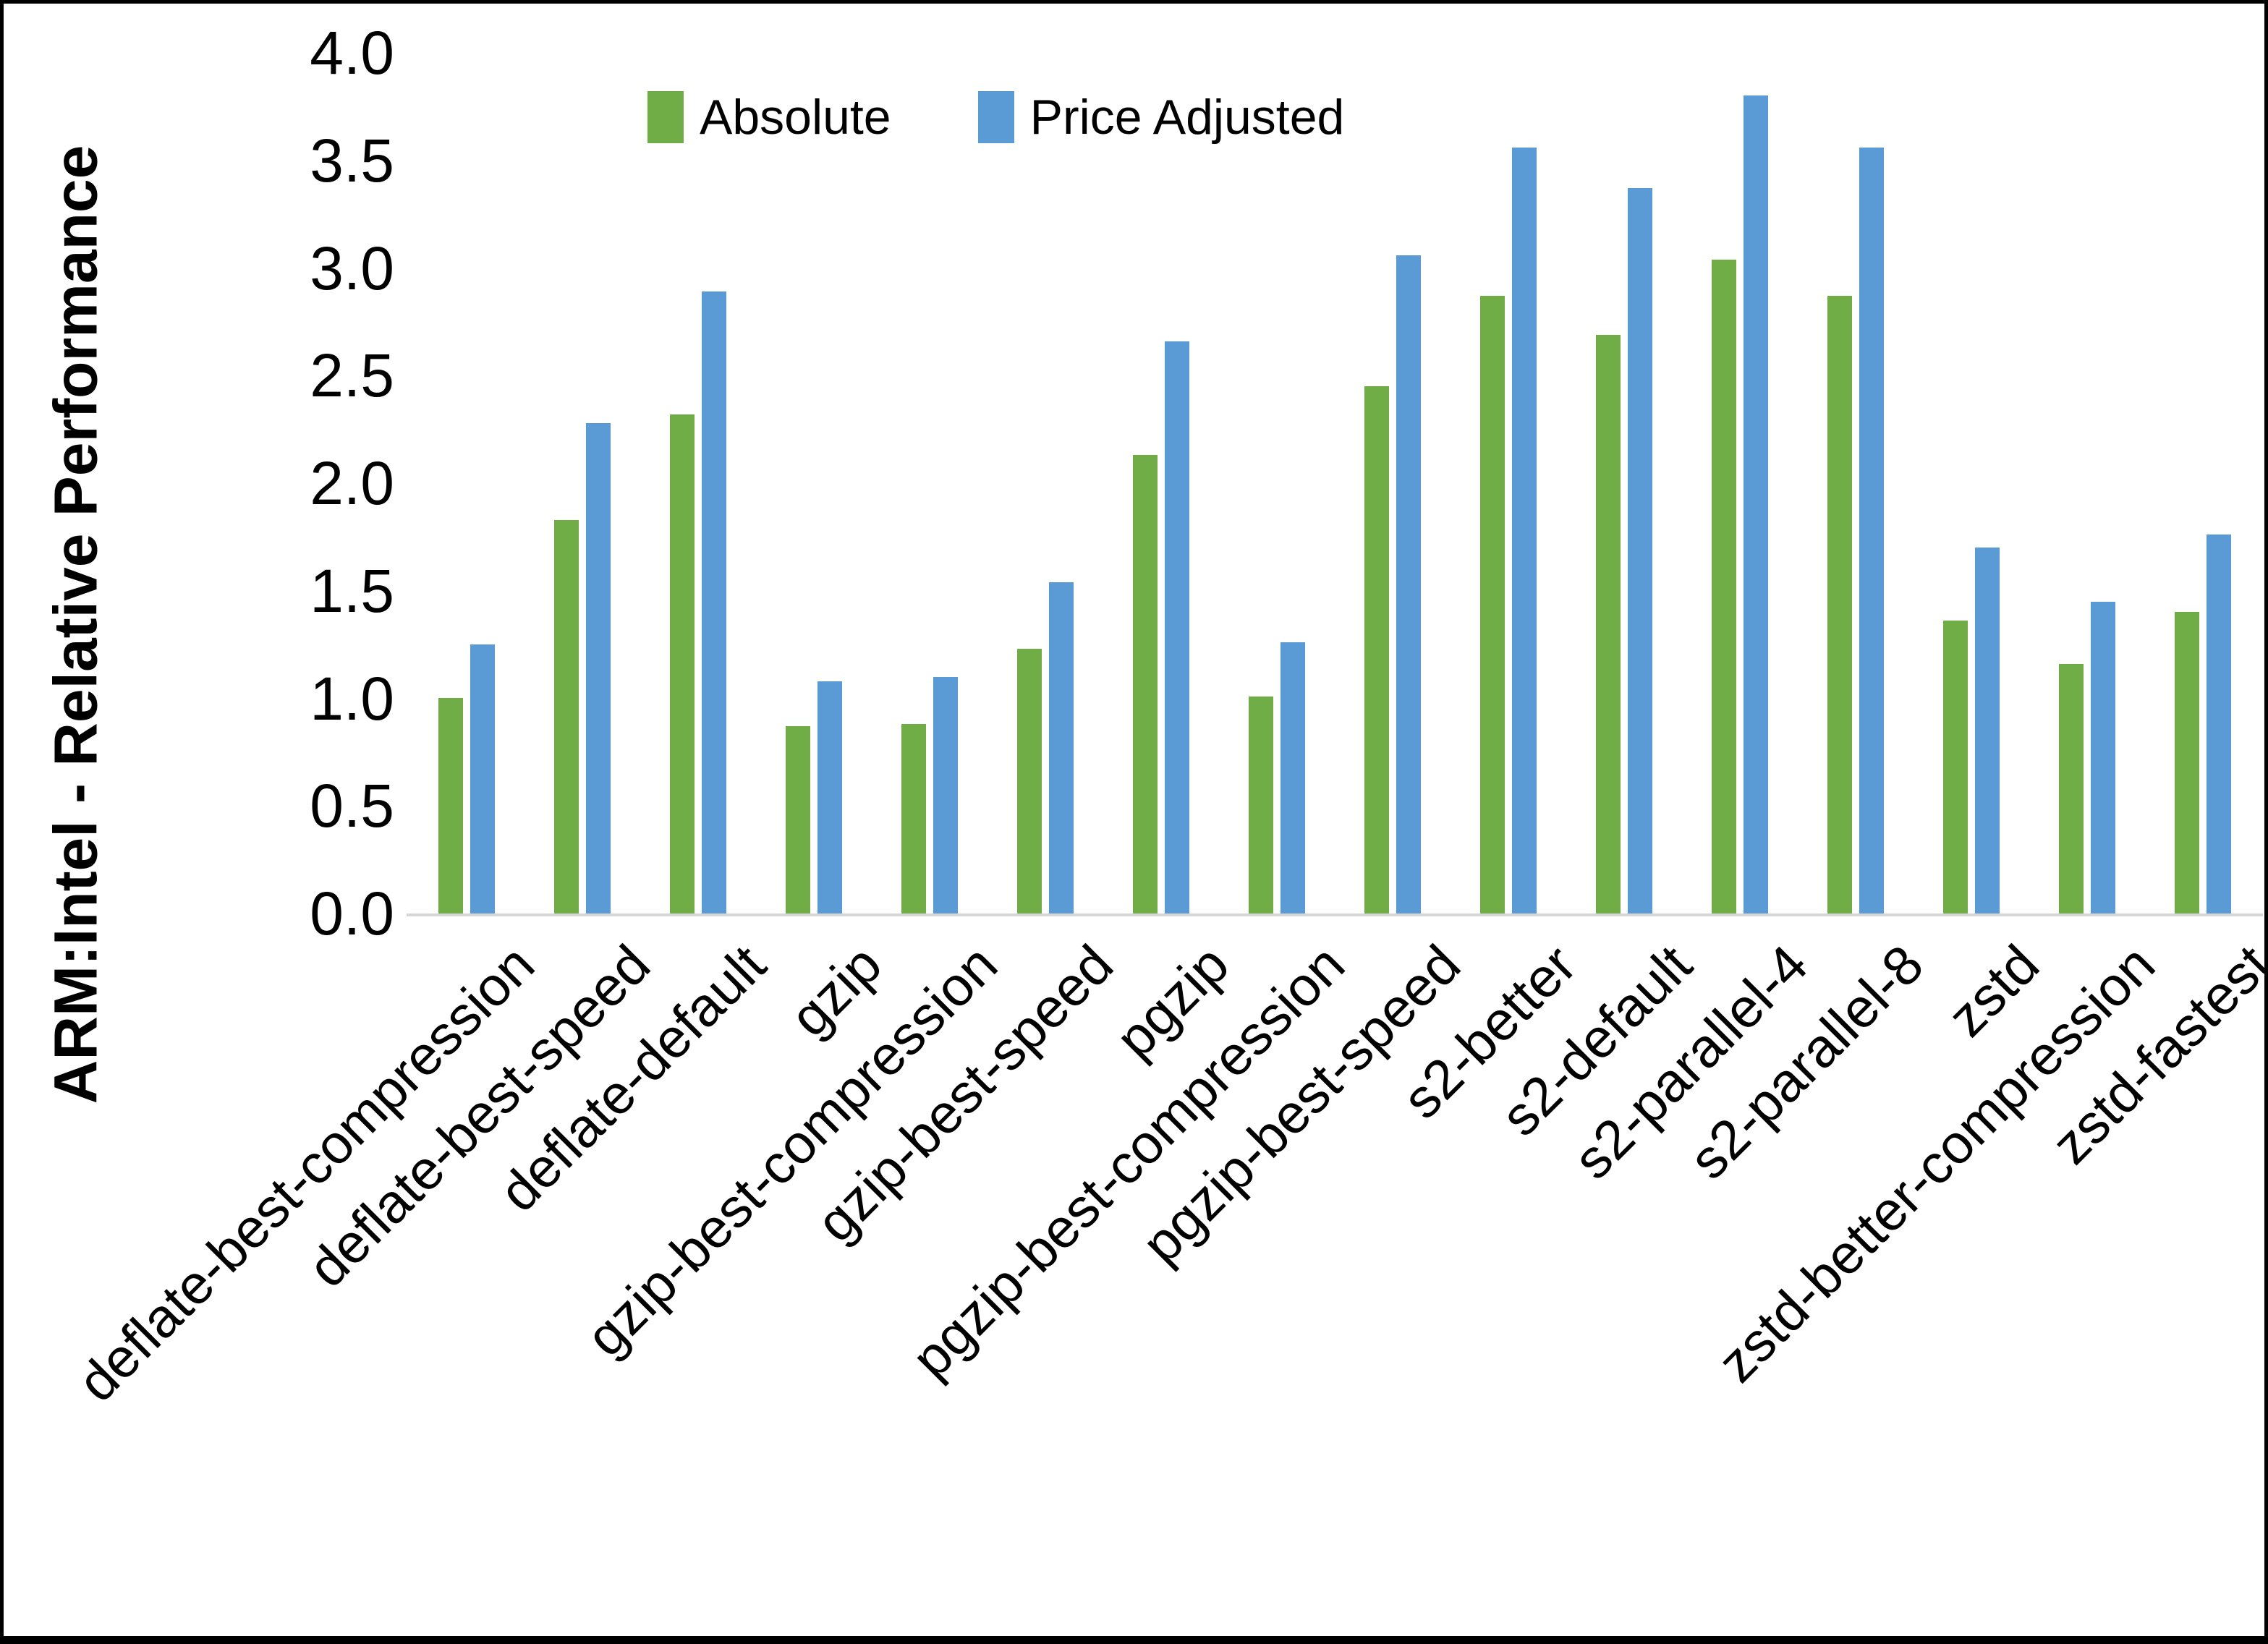 The image size is (2268, 1644). Describe the element at coordinates (796, 117) in the screenshot. I see `legend-label-absolute: Absolute` at that location.